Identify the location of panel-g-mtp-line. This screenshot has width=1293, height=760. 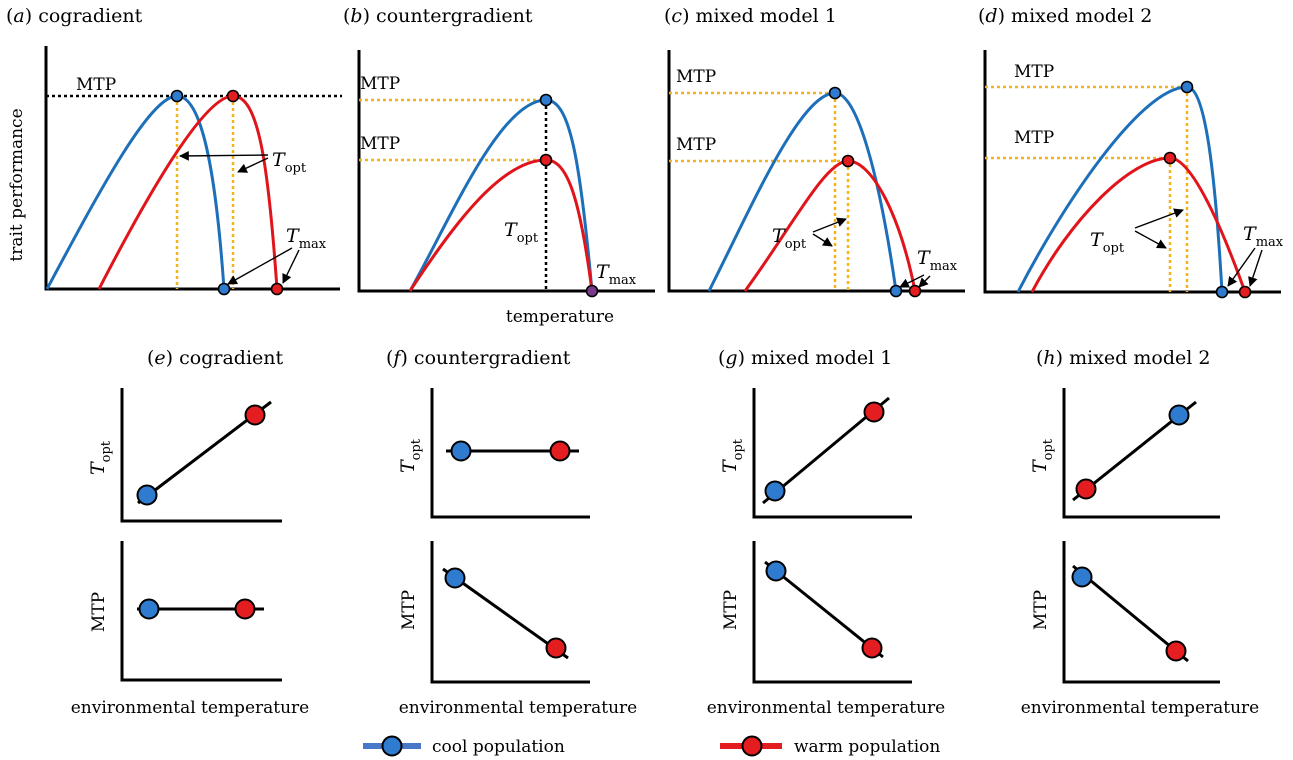
(824, 609).